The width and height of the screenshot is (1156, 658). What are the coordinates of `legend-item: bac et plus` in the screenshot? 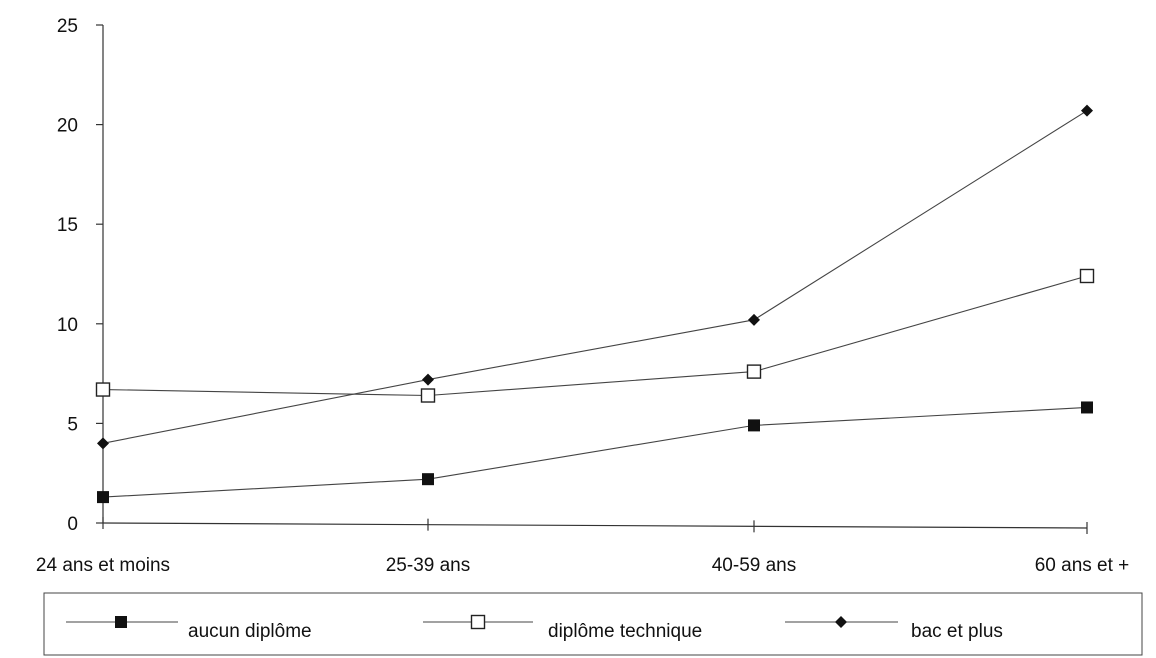 It's located at (894, 629).